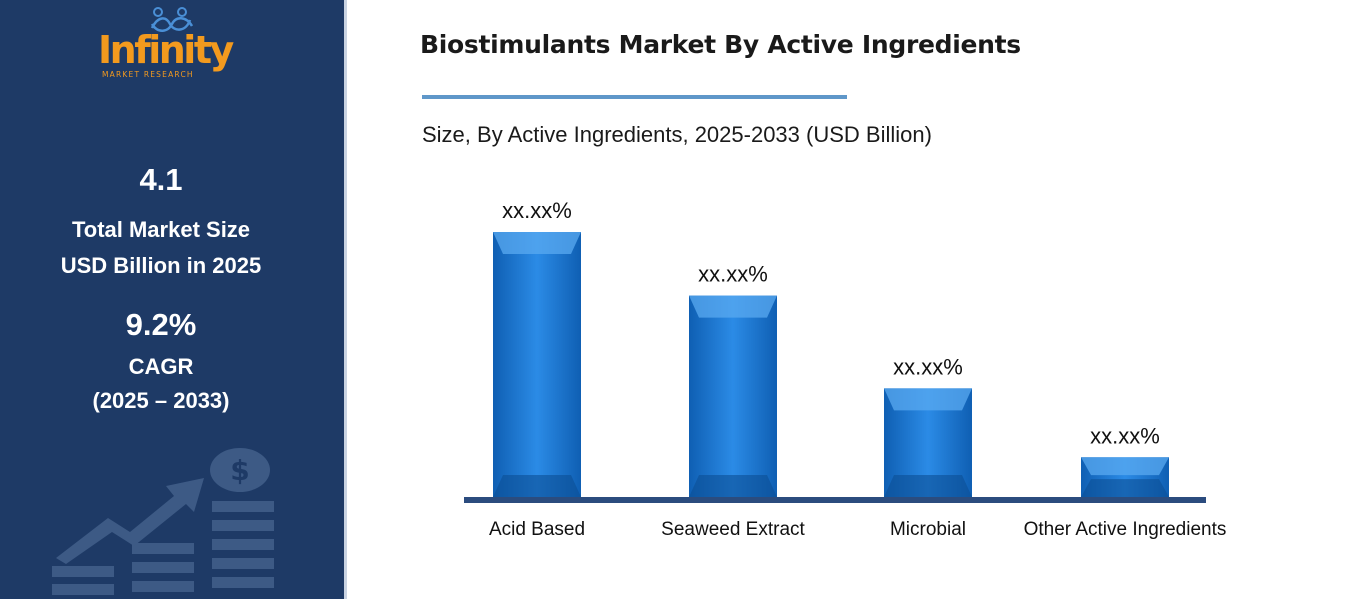 The height and width of the screenshot is (599, 1357). I want to click on market-size-unit-label: USD Billion in 2025, so click(161, 265).